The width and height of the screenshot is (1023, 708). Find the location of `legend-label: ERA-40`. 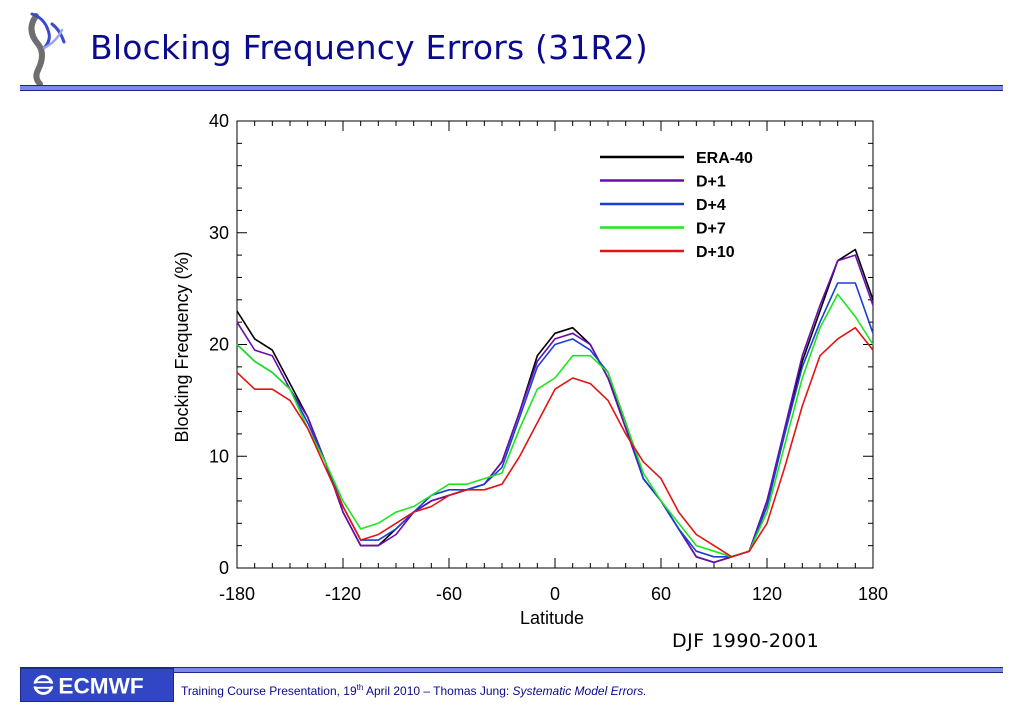

legend-label: ERA-40 is located at coordinates (724, 158).